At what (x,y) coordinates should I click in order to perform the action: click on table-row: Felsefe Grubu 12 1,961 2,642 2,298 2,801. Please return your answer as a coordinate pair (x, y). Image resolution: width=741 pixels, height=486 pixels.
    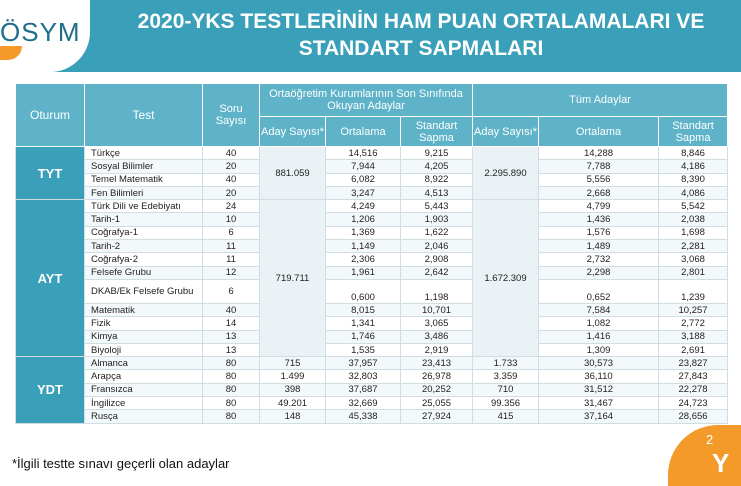
    Looking at the image, I should click on (372, 272).